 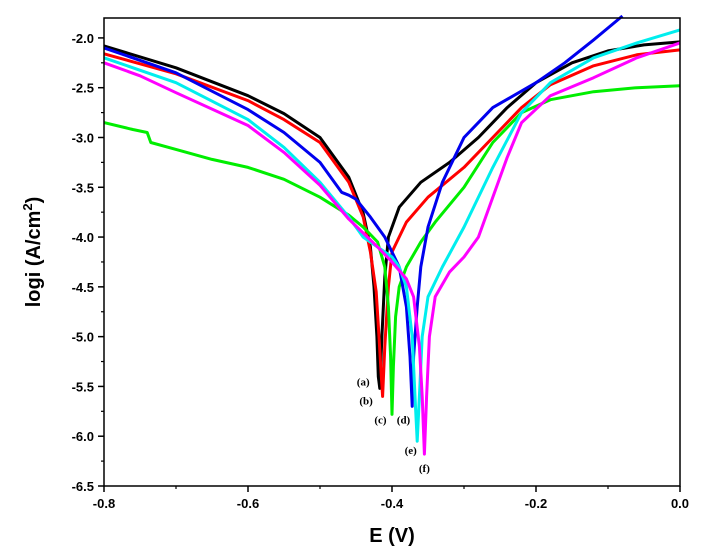 I want to click on y-tick-label: -3.0, so click(x=83, y=137).